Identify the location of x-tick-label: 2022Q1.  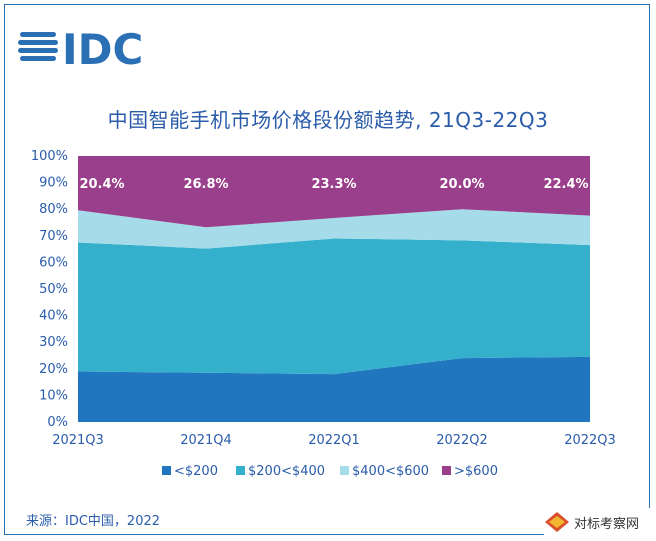
(334, 440).